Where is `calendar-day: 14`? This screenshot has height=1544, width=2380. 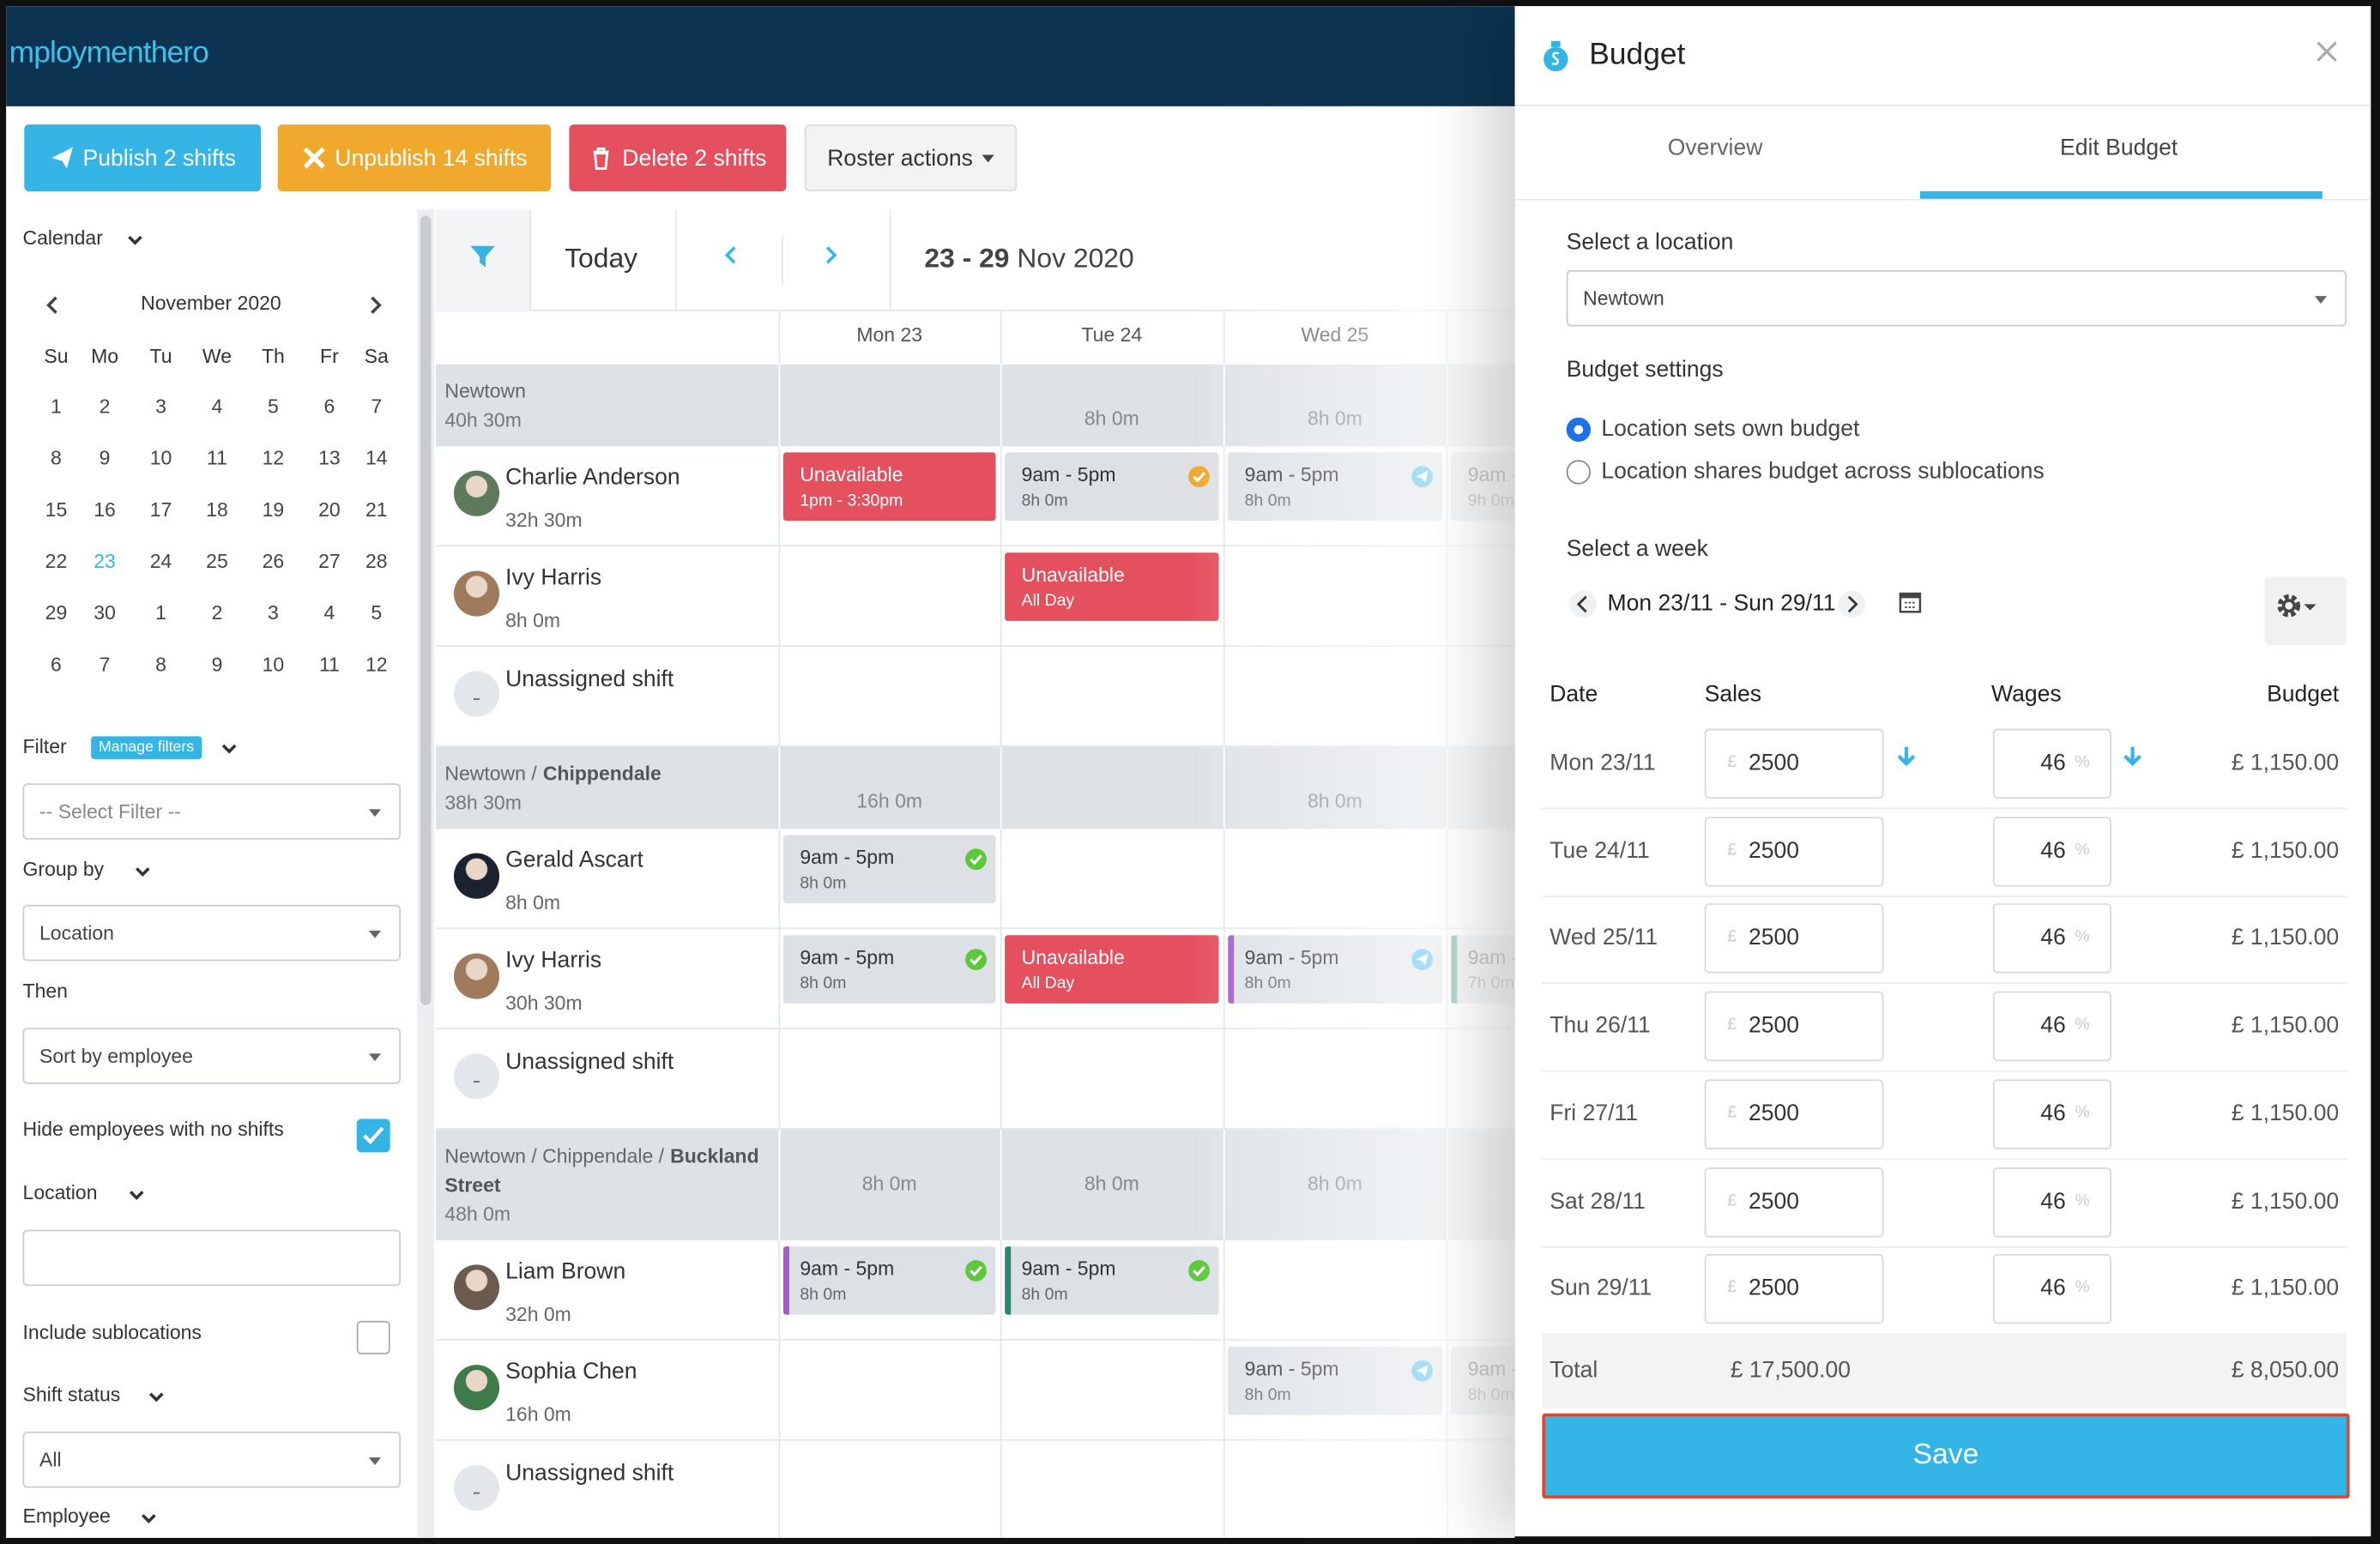 calendar-day: 14 is located at coordinates (376, 457).